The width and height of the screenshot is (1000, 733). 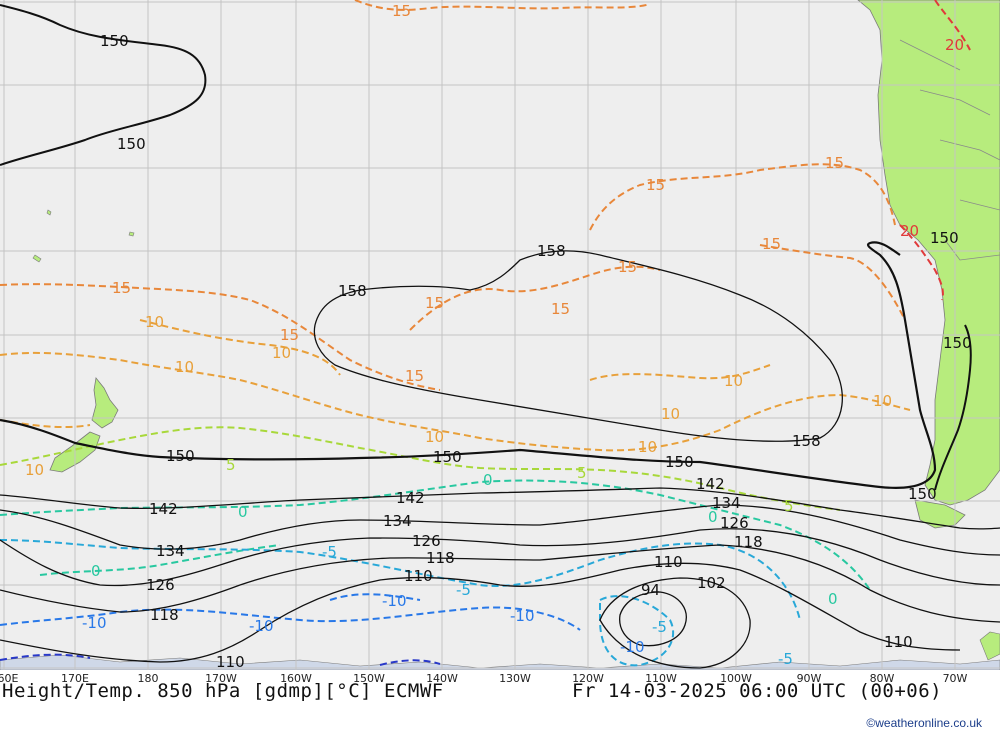 I want to click on map-caption-title: Height/Temp. 850 hPa [gdmp][°C] ECMWF, so click(x=223, y=691).